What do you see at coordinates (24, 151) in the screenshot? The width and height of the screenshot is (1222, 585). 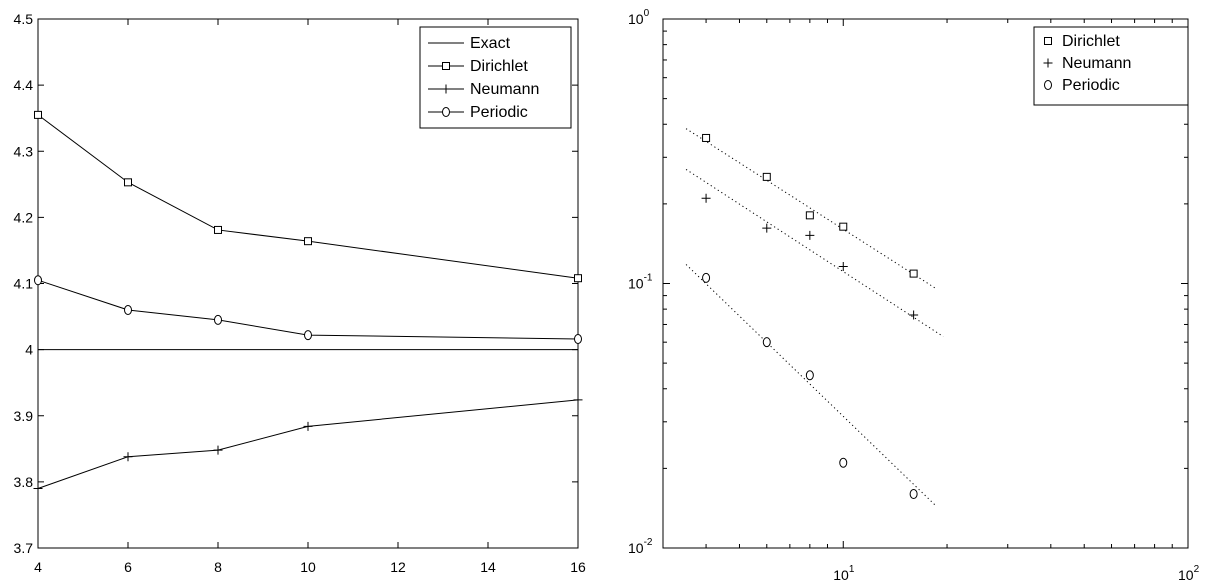 I see `y-tick-label: 4.3` at bounding box center [24, 151].